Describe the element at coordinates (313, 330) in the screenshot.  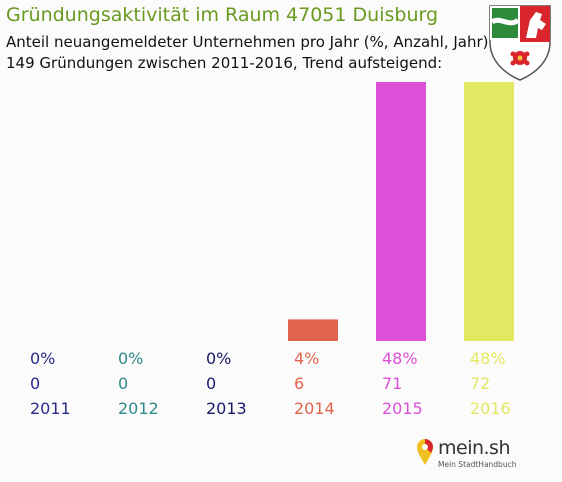
I see `bar-2014` at that location.